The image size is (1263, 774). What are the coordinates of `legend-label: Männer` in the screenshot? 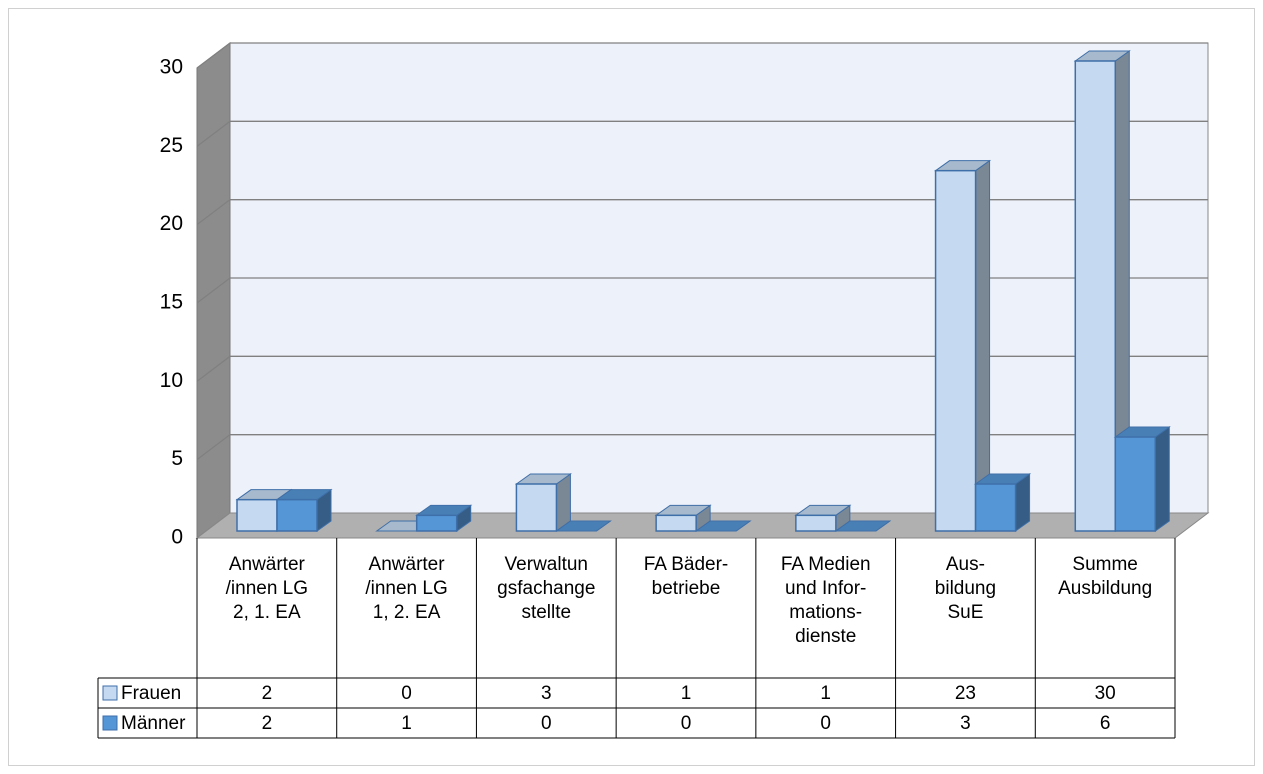 It's located at (153, 723).